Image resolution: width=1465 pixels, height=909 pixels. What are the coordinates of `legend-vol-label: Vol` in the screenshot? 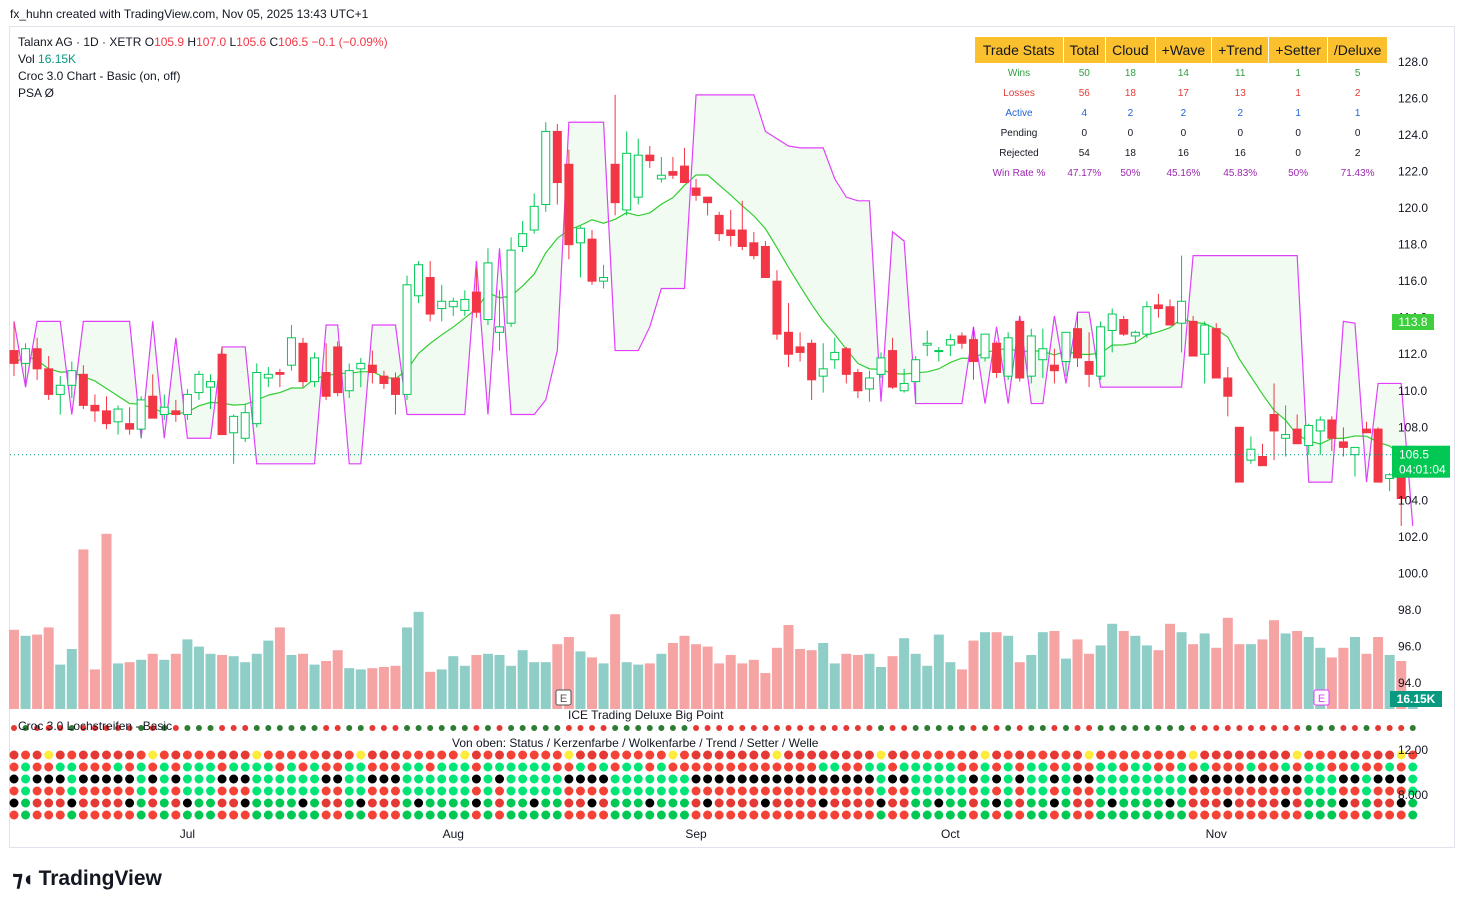 It's located at (26, 59).